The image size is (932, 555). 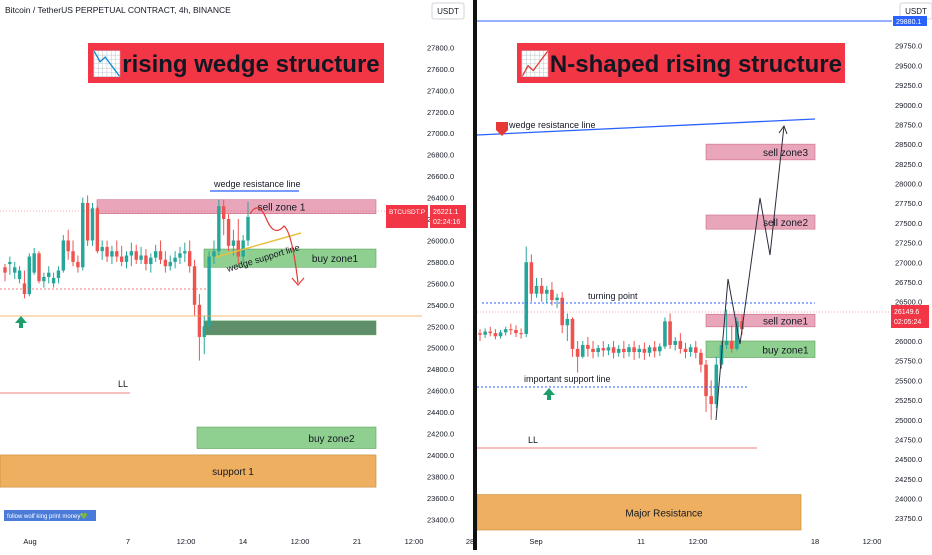 I want to click on y-tick-label: 23800.0, so click(x=440, y=476).